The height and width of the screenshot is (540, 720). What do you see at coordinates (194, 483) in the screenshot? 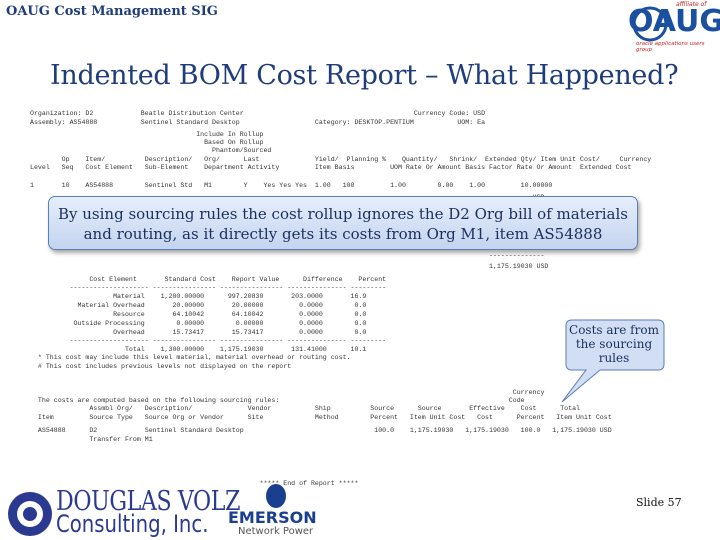
I see `report-line: ***** End of Report *****` at bounding box center [194, 483].